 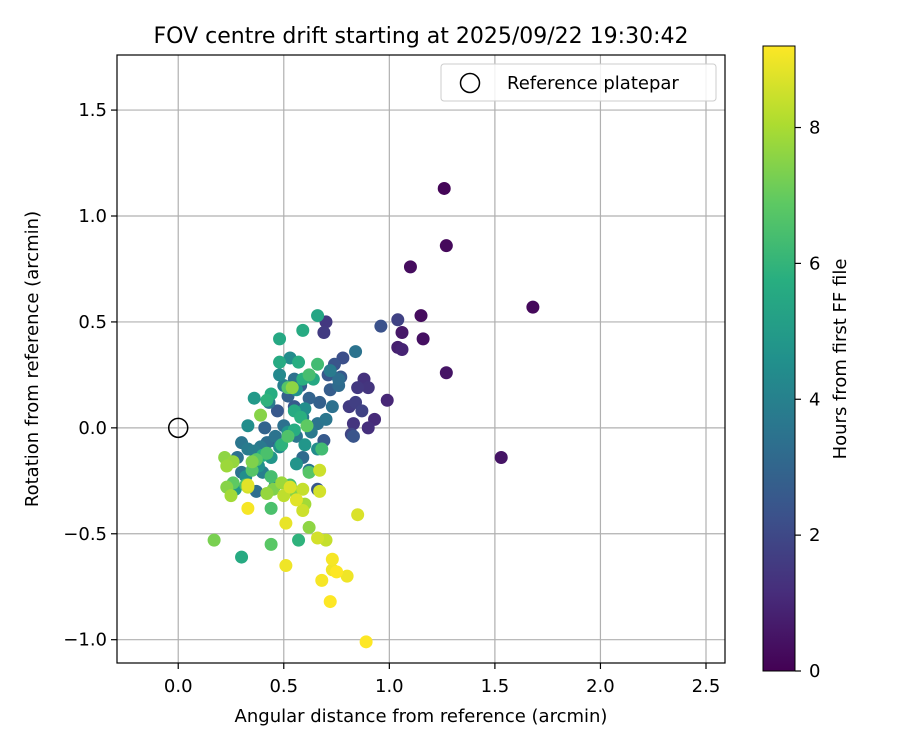 I want to click on colorbar-tick-label: 6, so click(x=814, y=263).